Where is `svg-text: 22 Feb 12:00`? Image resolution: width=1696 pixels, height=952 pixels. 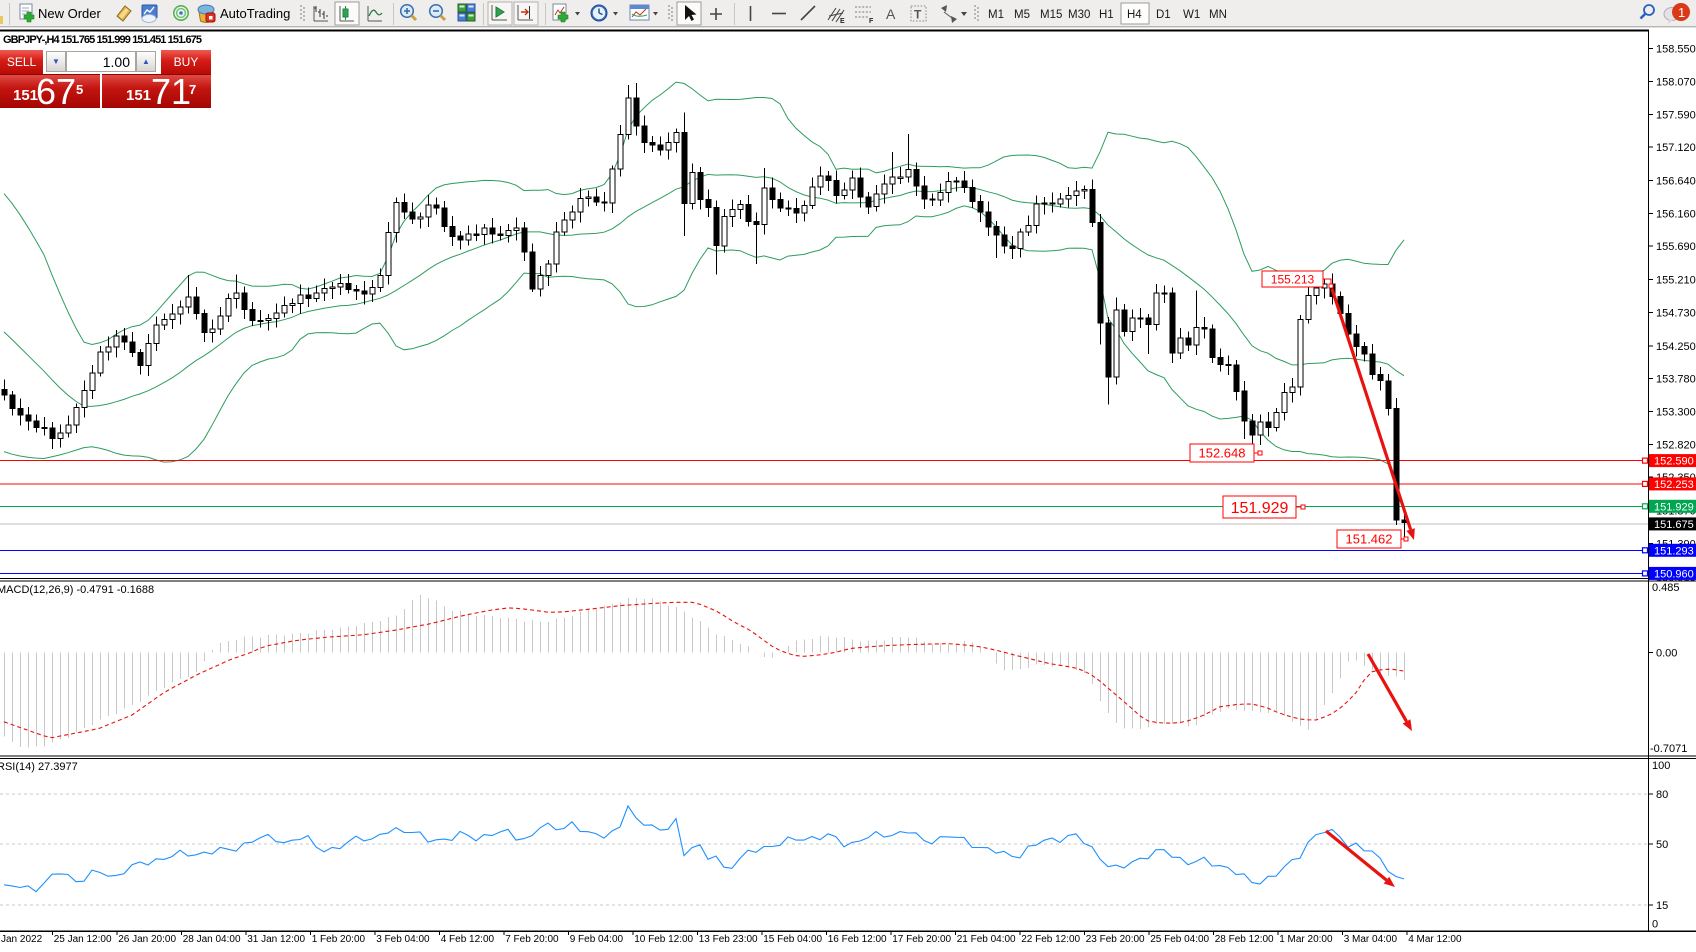
svg-text: 22 Feb 12:00 is located at coordinates (1050, 939).